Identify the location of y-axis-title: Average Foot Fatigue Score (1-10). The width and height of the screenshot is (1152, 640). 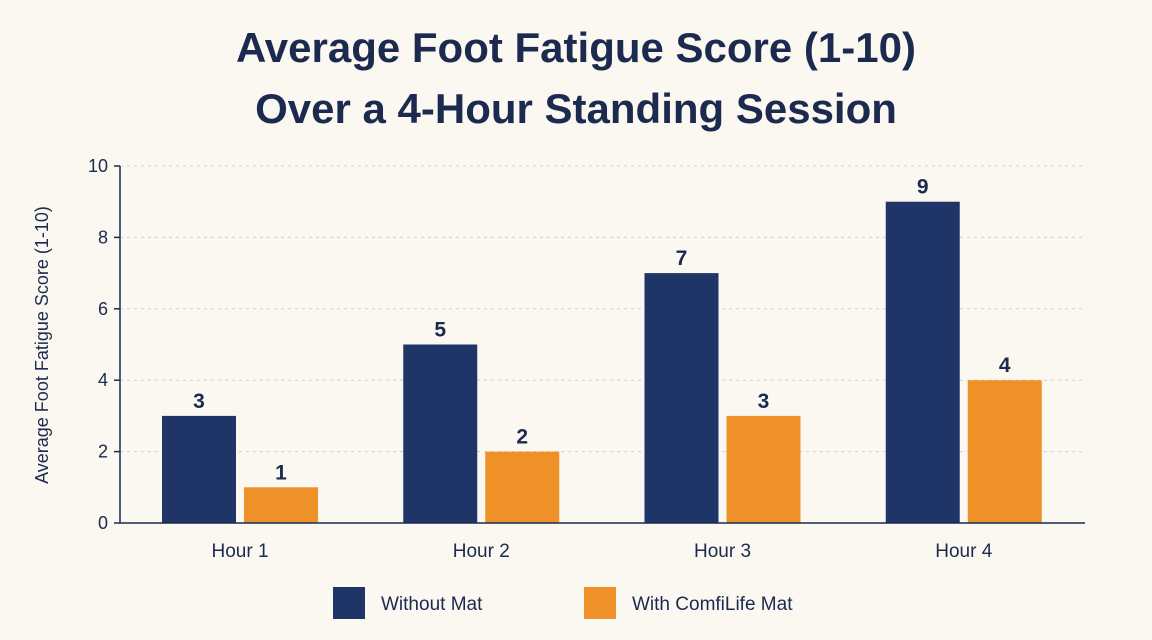
(42, 345).